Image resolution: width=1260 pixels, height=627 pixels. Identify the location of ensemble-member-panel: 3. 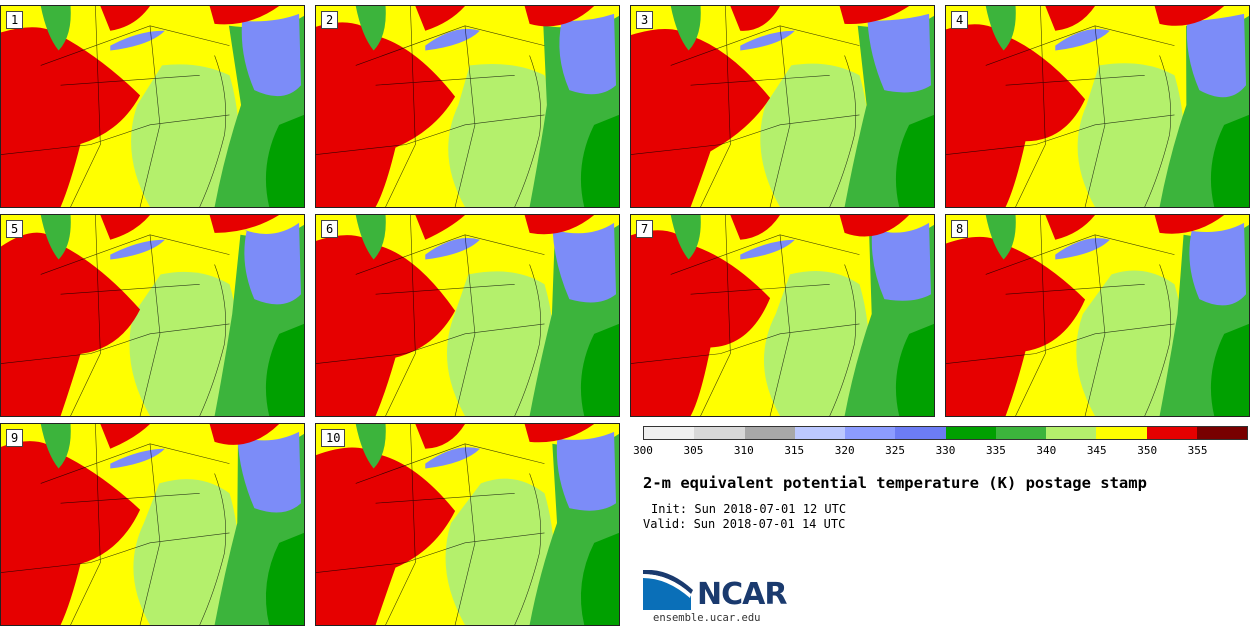
(782, 106).